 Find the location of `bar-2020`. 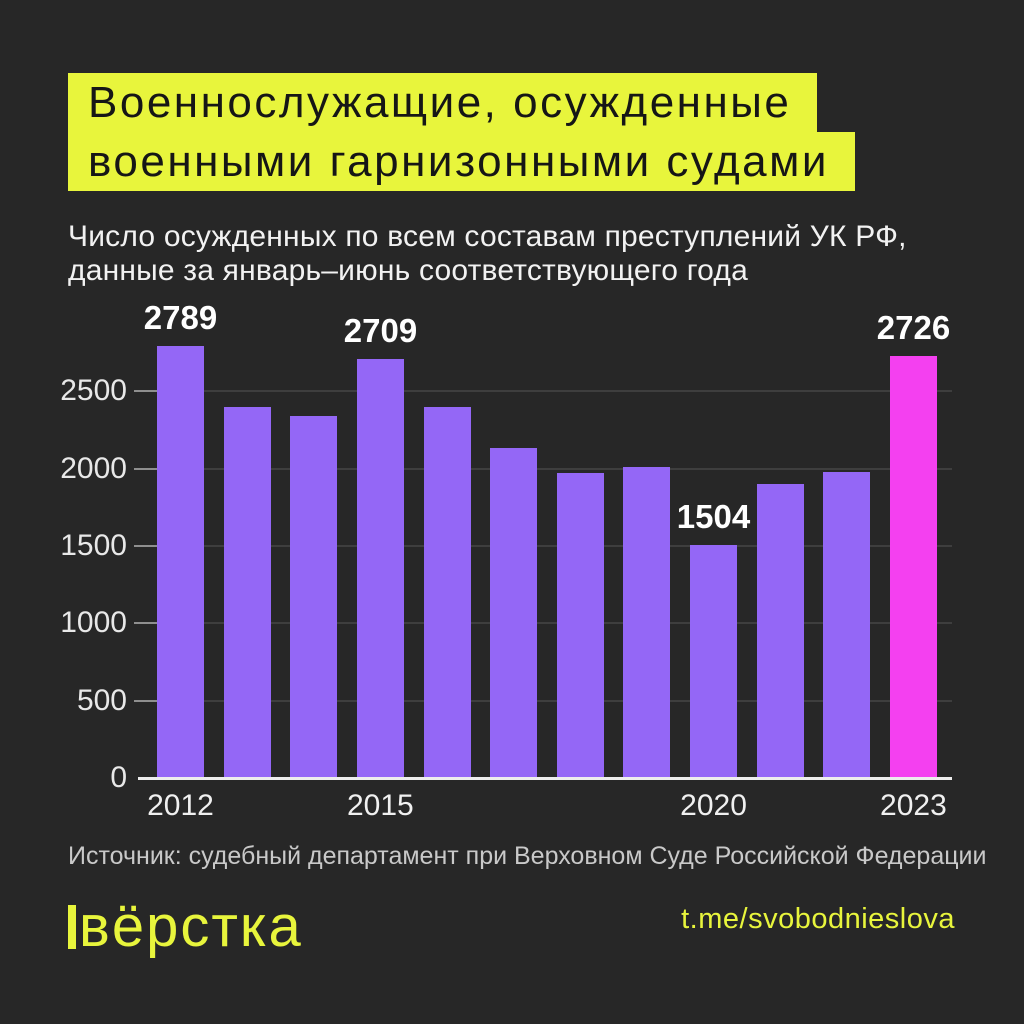

bar-2020 is located at coordinates (713, 661).